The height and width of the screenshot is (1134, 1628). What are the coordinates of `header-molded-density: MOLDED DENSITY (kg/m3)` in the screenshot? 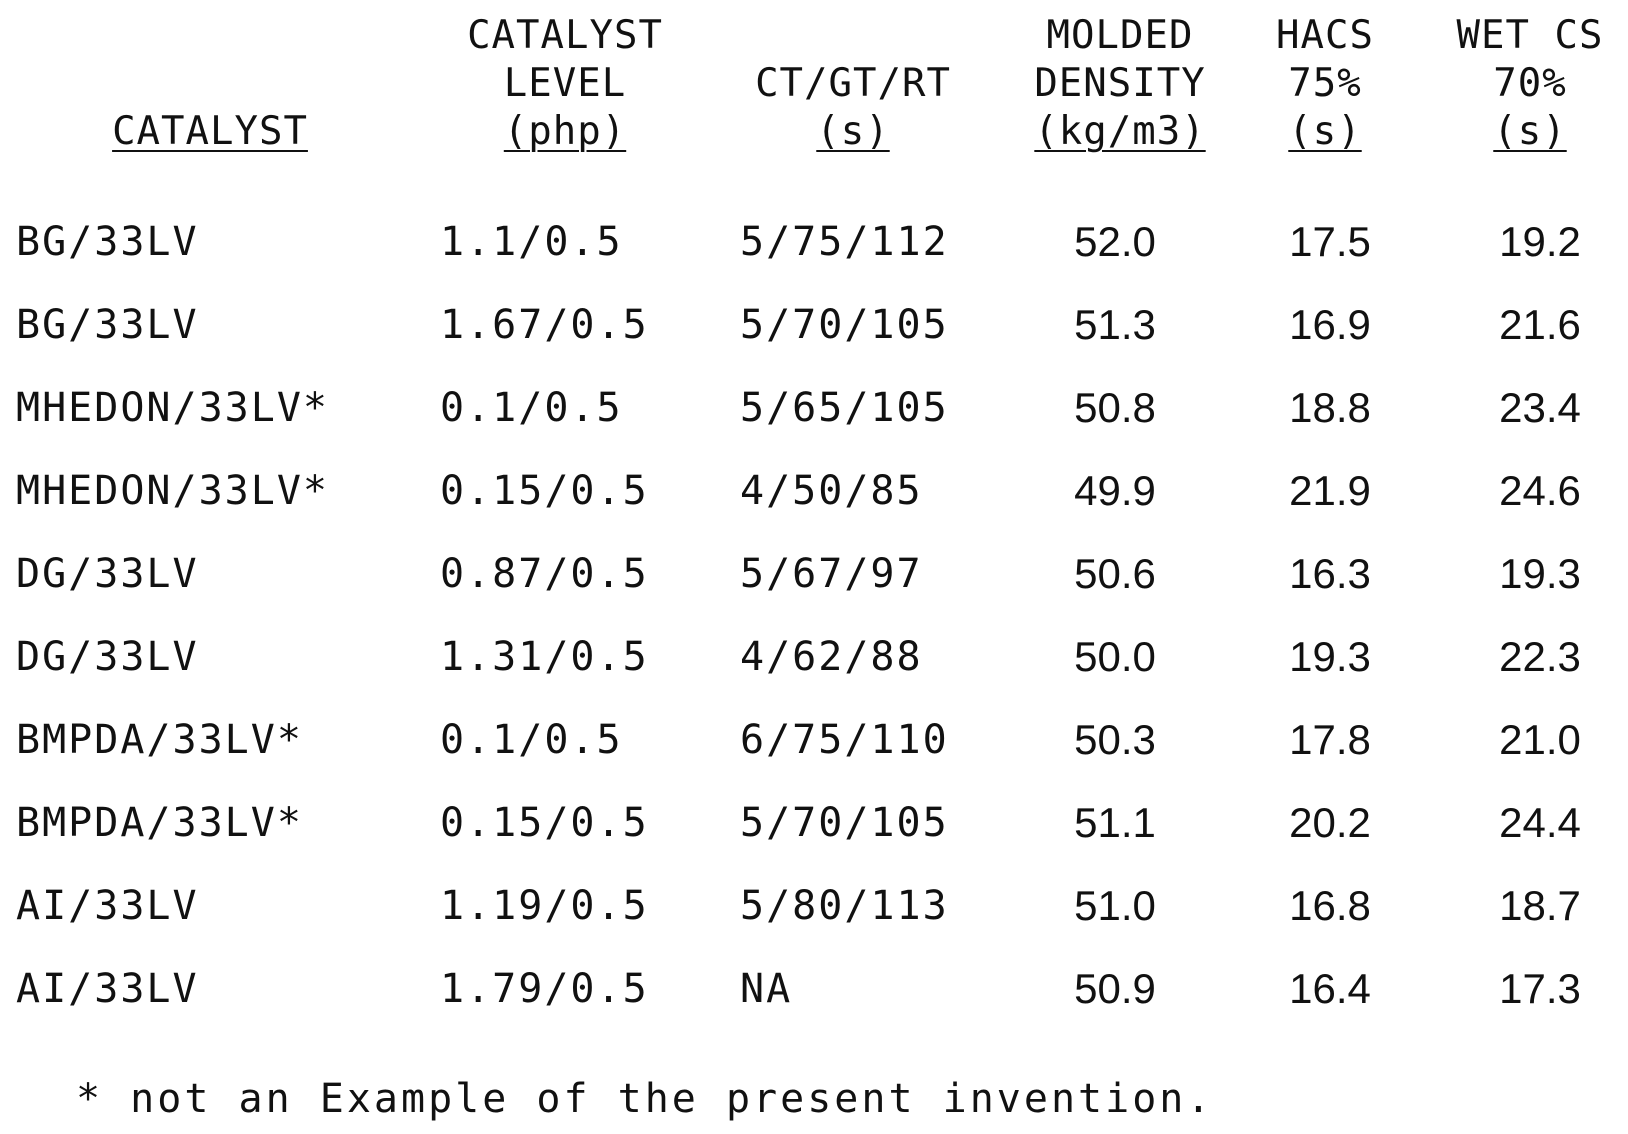 It's located at (1120, 84).